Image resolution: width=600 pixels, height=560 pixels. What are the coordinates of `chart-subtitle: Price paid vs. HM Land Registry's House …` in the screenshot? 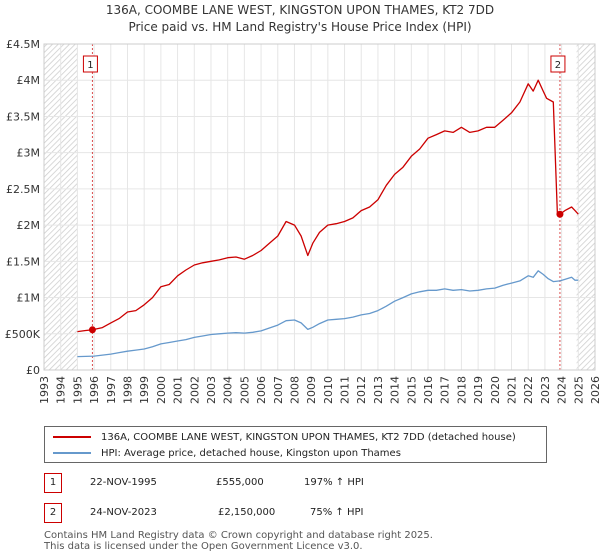 It's located at (300, 27).